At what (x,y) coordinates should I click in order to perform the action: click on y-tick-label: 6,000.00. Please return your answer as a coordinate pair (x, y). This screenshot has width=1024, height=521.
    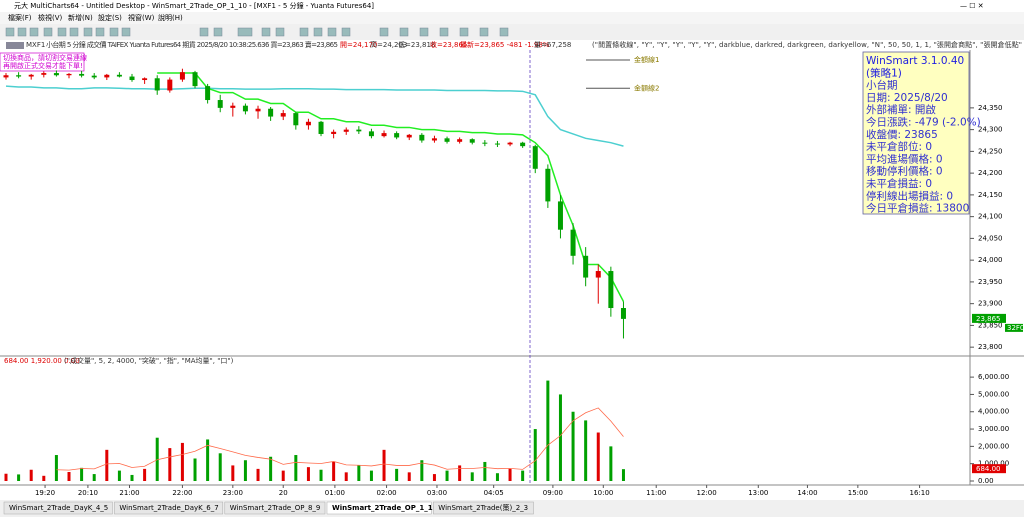
    Looking at the image, I should click on (993, 377).